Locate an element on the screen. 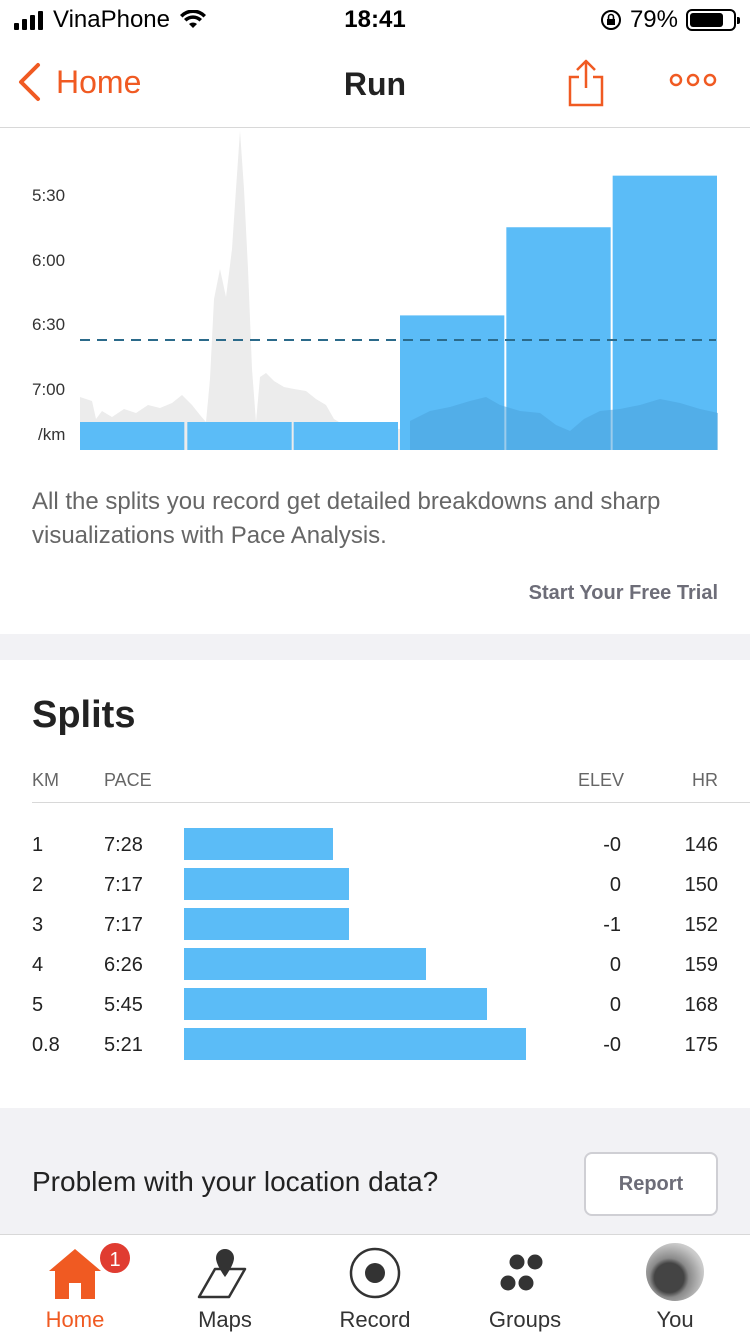 Image resolution: width=750 pixels, height=1335 pixels. splits-header: KM PACE ELEV HR is located at coordinates (391, 785).